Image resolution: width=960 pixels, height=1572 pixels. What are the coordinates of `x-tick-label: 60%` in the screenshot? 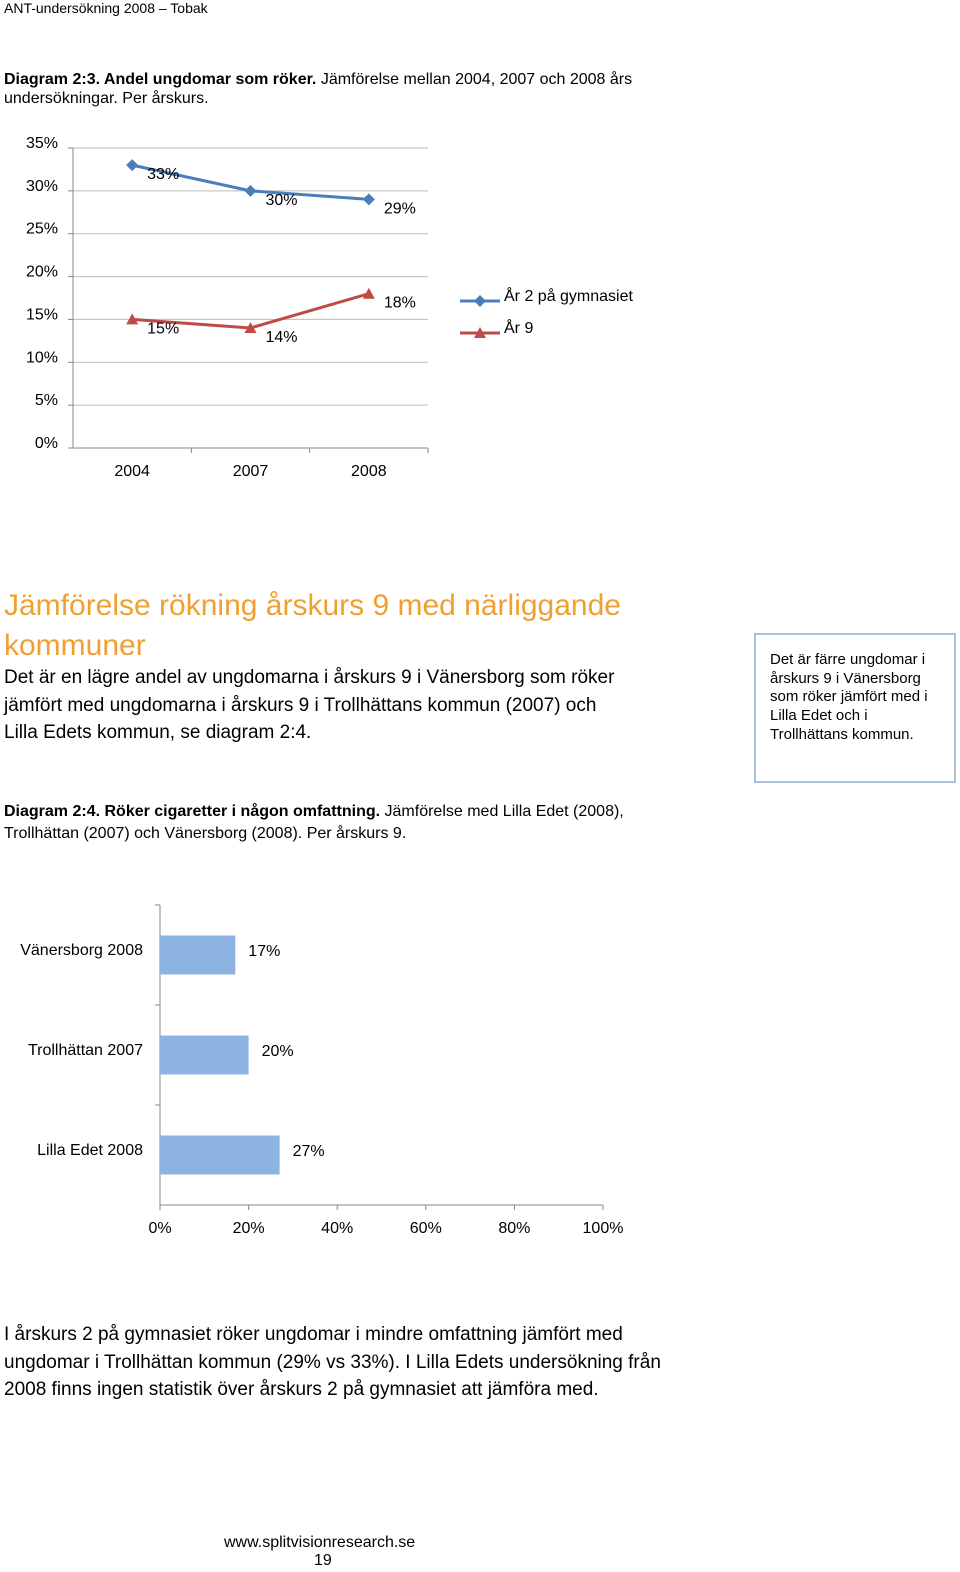 It's located at (426, 1228).